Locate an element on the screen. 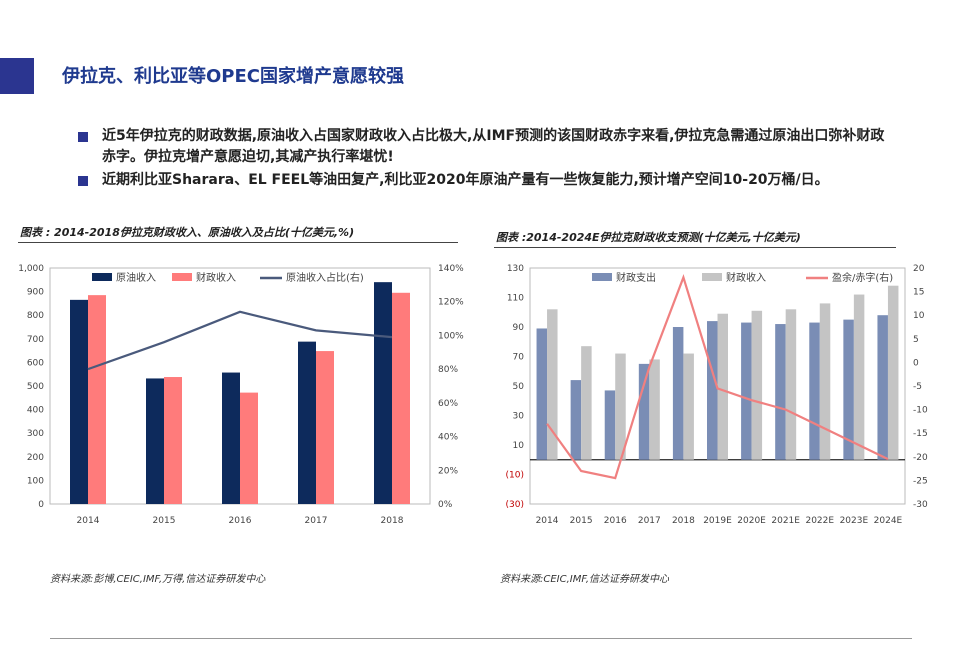 The width and height of the screenshot is (959, 649). y-axis-tick-label: 100 is located at coordinates (35, 481).